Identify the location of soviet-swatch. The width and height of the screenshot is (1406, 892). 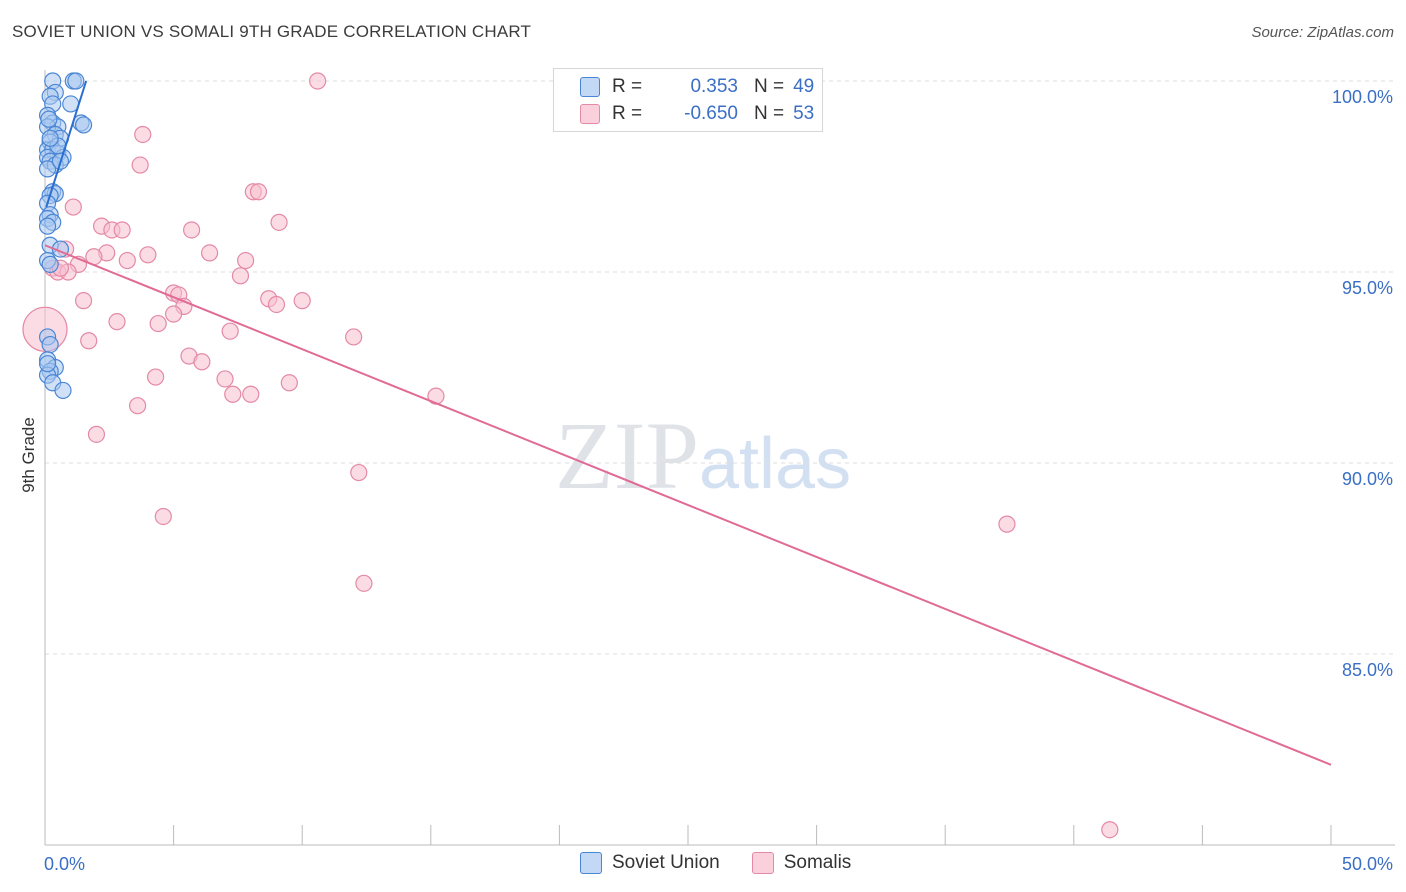
(590, 87).